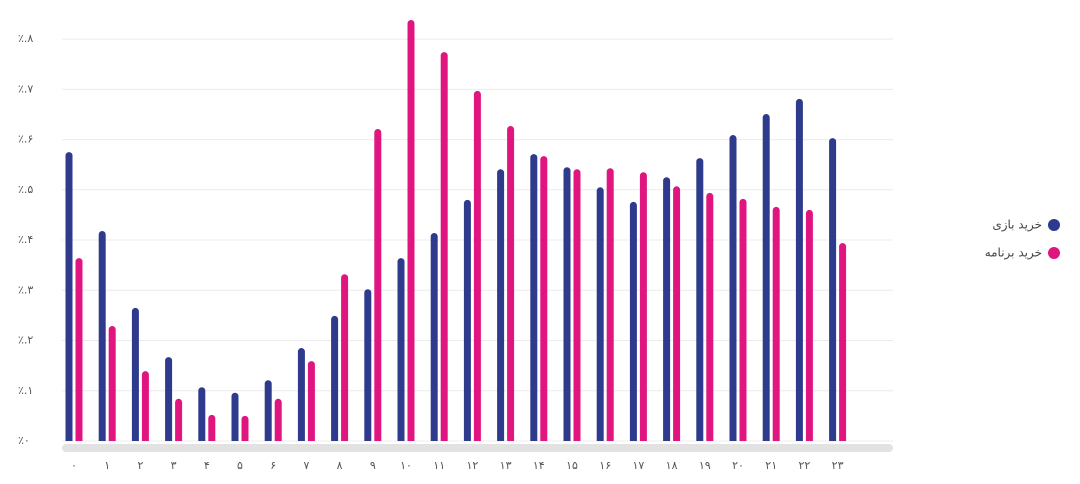 This screenshot has height=484, width=1080. Describe the element at coordinates (373, 465) in the screenshot. I see `x-tick-label: ۹` at that location.